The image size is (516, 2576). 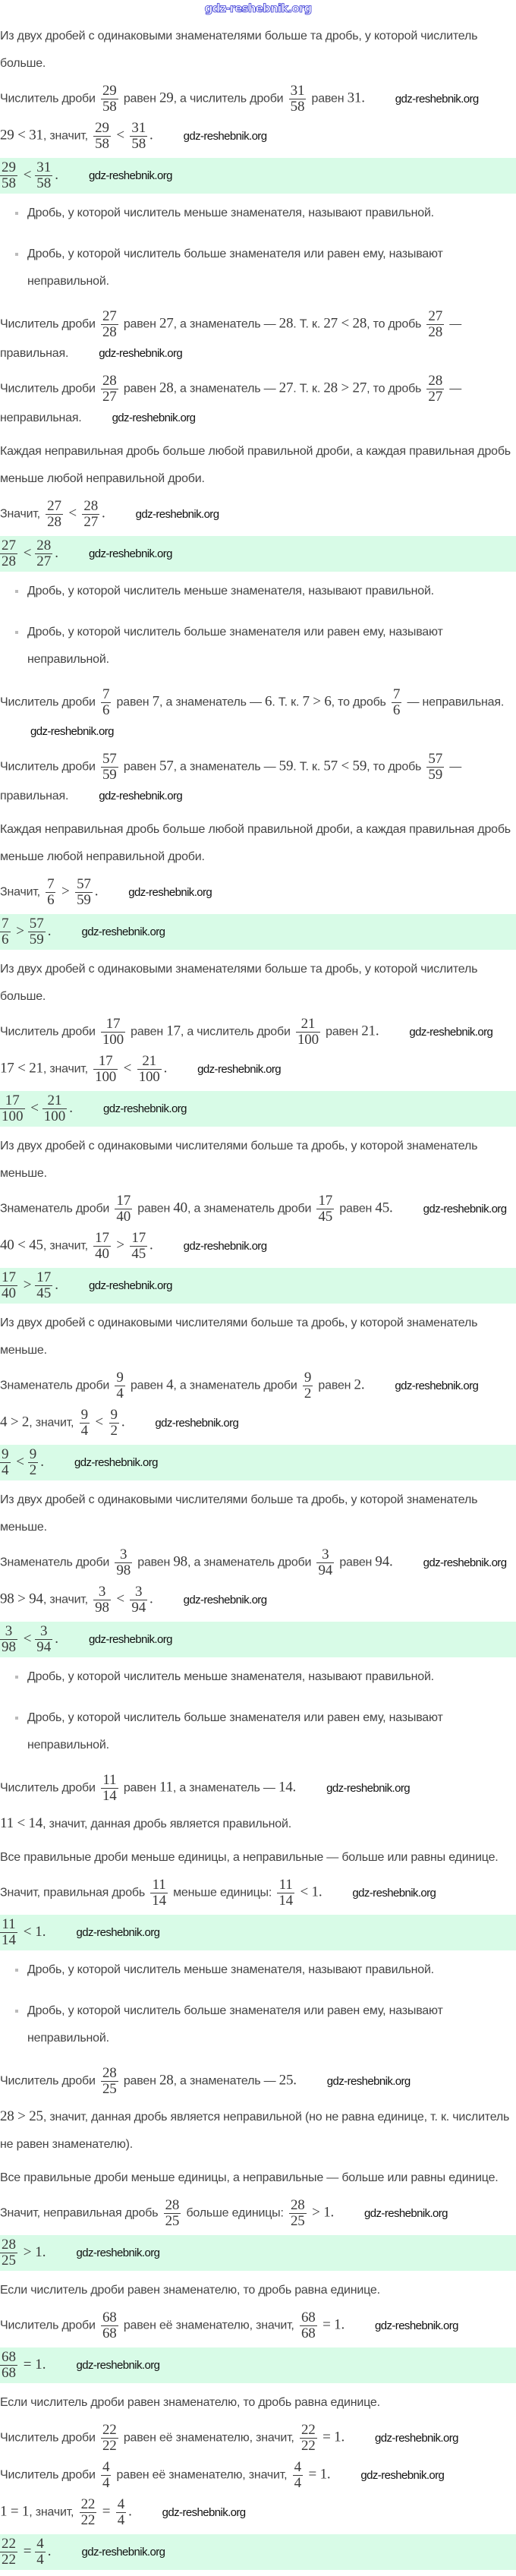 I want to click on denominator: 59, so click(x=109, y=775).